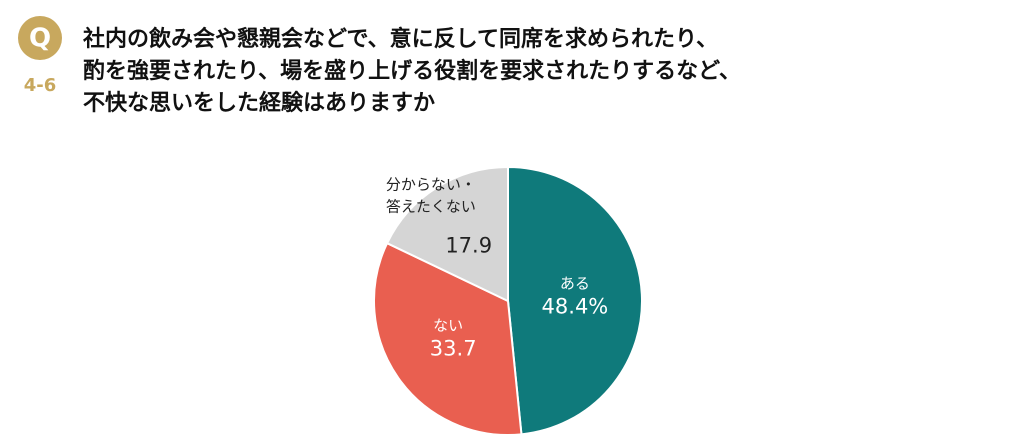 Image resolution: width=1024 pixels, height=446 pixels. Describe the element at coordinates (431, 195) in the screenshot. I see `category-label: 分からない・答えたくない` at that location.